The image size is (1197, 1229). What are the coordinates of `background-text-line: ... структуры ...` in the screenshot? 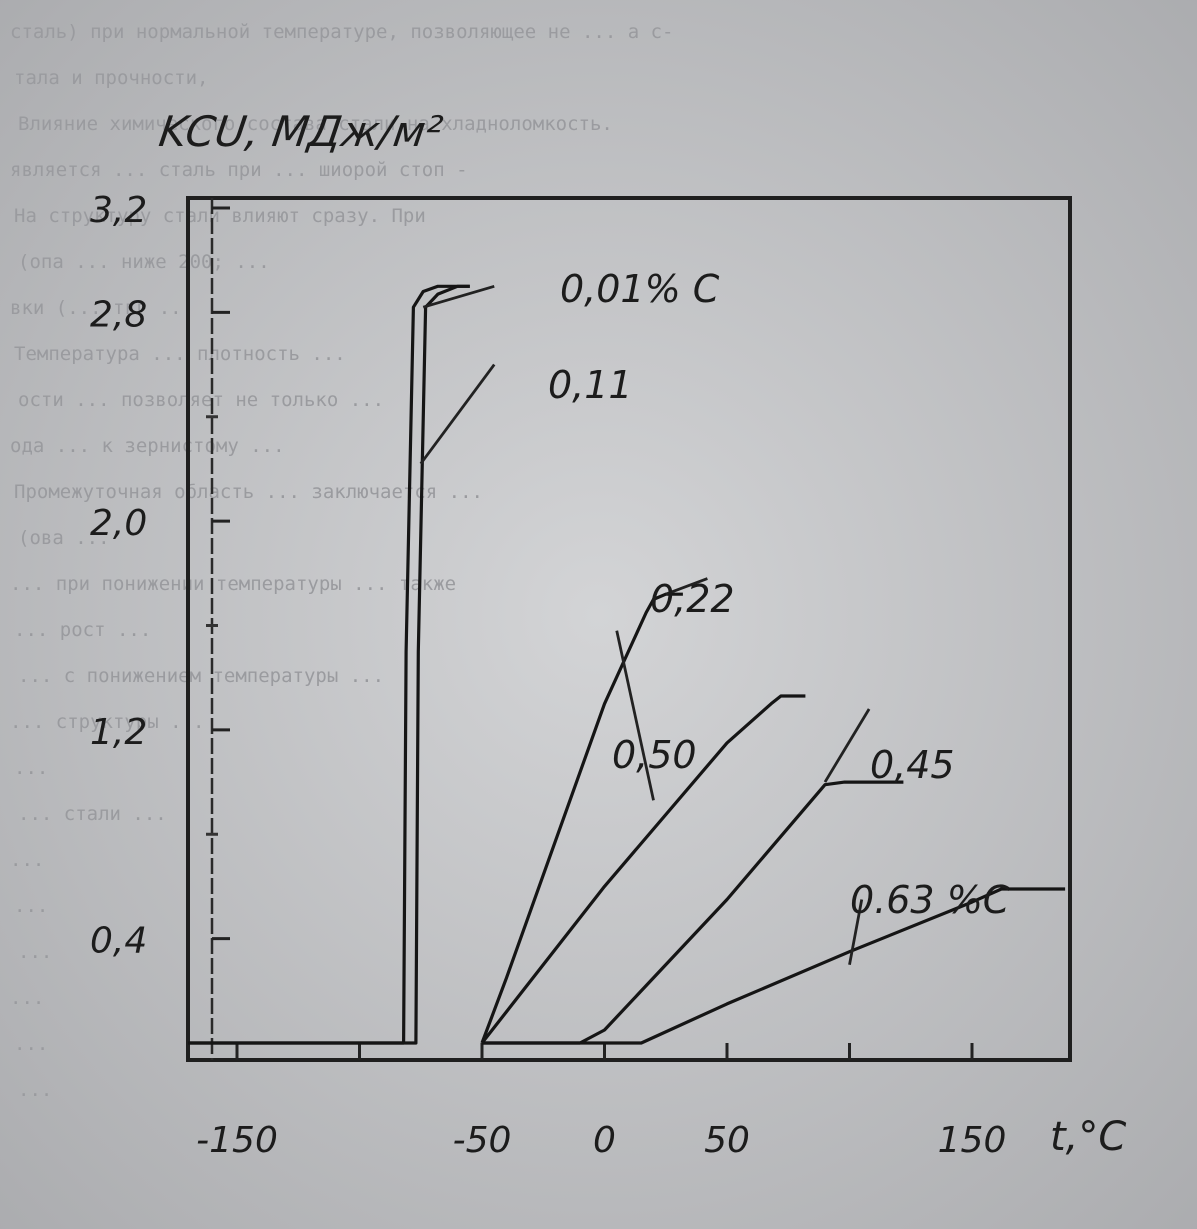 It's located at (107, 722).